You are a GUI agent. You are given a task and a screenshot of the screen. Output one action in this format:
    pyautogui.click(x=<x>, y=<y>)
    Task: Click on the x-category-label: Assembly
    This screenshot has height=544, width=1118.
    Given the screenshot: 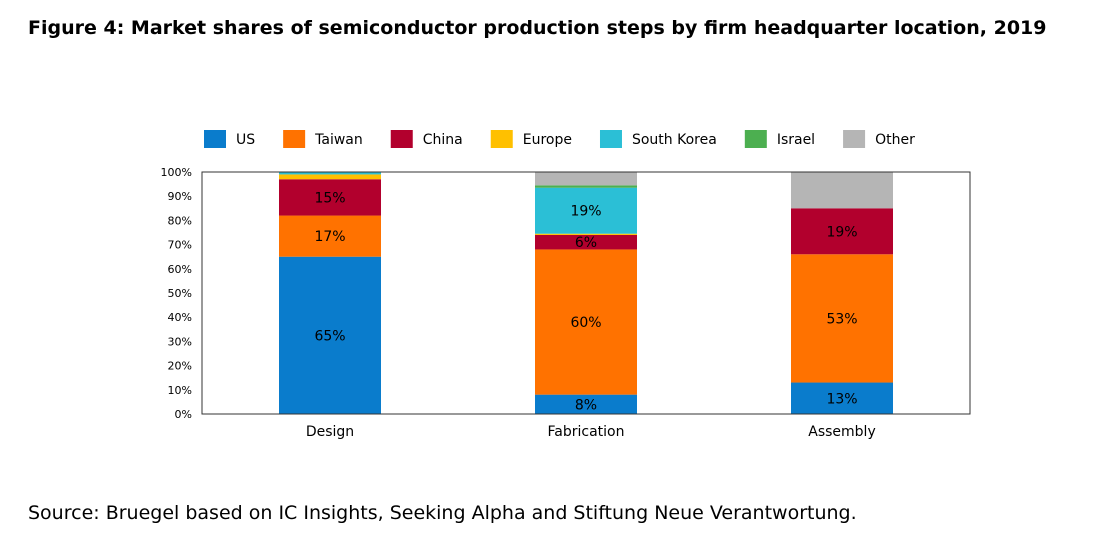 What is the action you would take?
    pyautogui.click(x=841, y=432)
    